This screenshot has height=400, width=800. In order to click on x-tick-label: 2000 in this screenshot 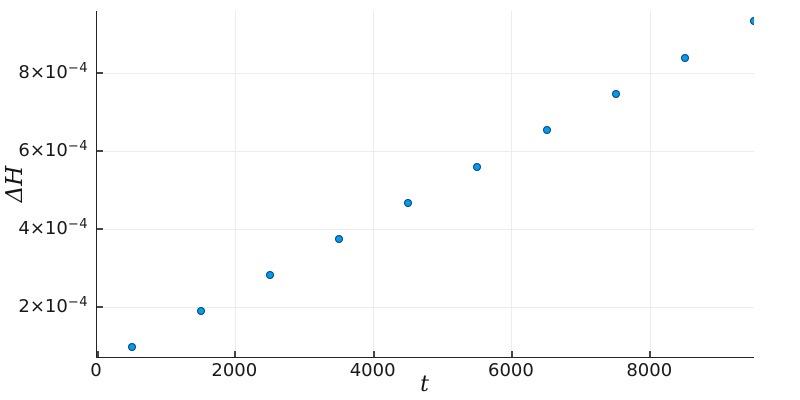, I will do `click(234, 370)`.